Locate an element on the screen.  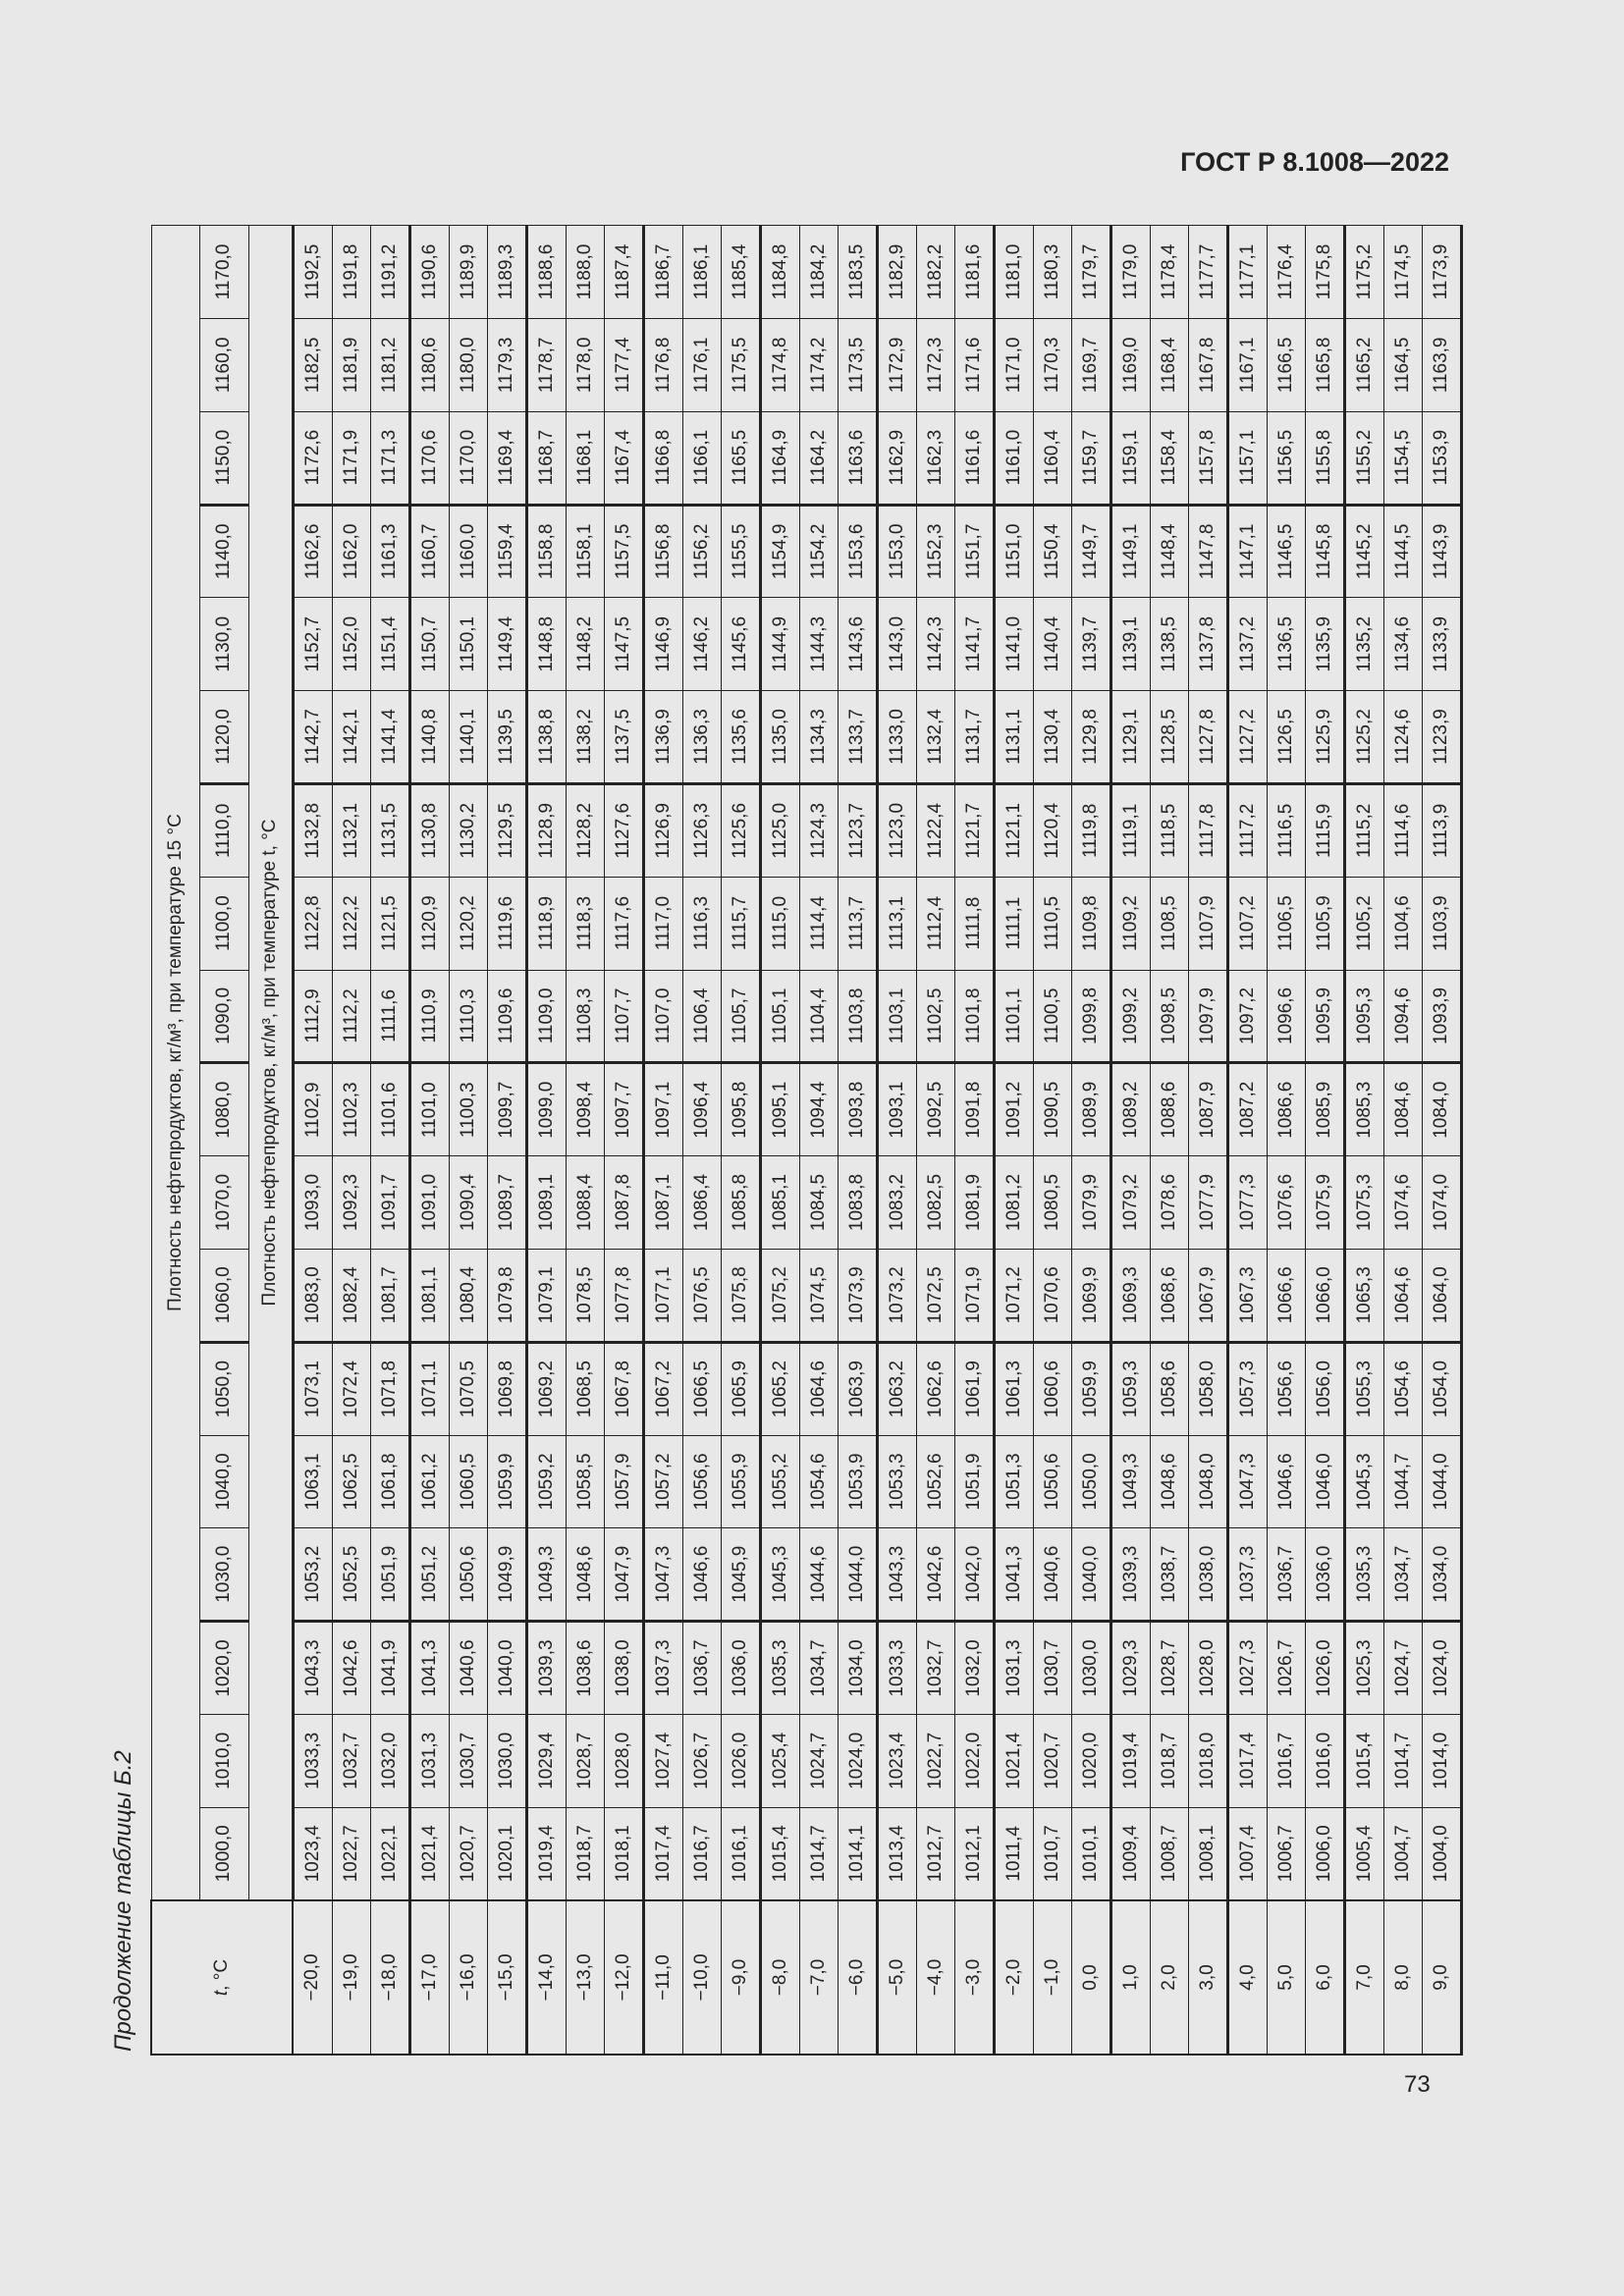
density-cell: 1088,4 is located at coordinates (585, 1202).